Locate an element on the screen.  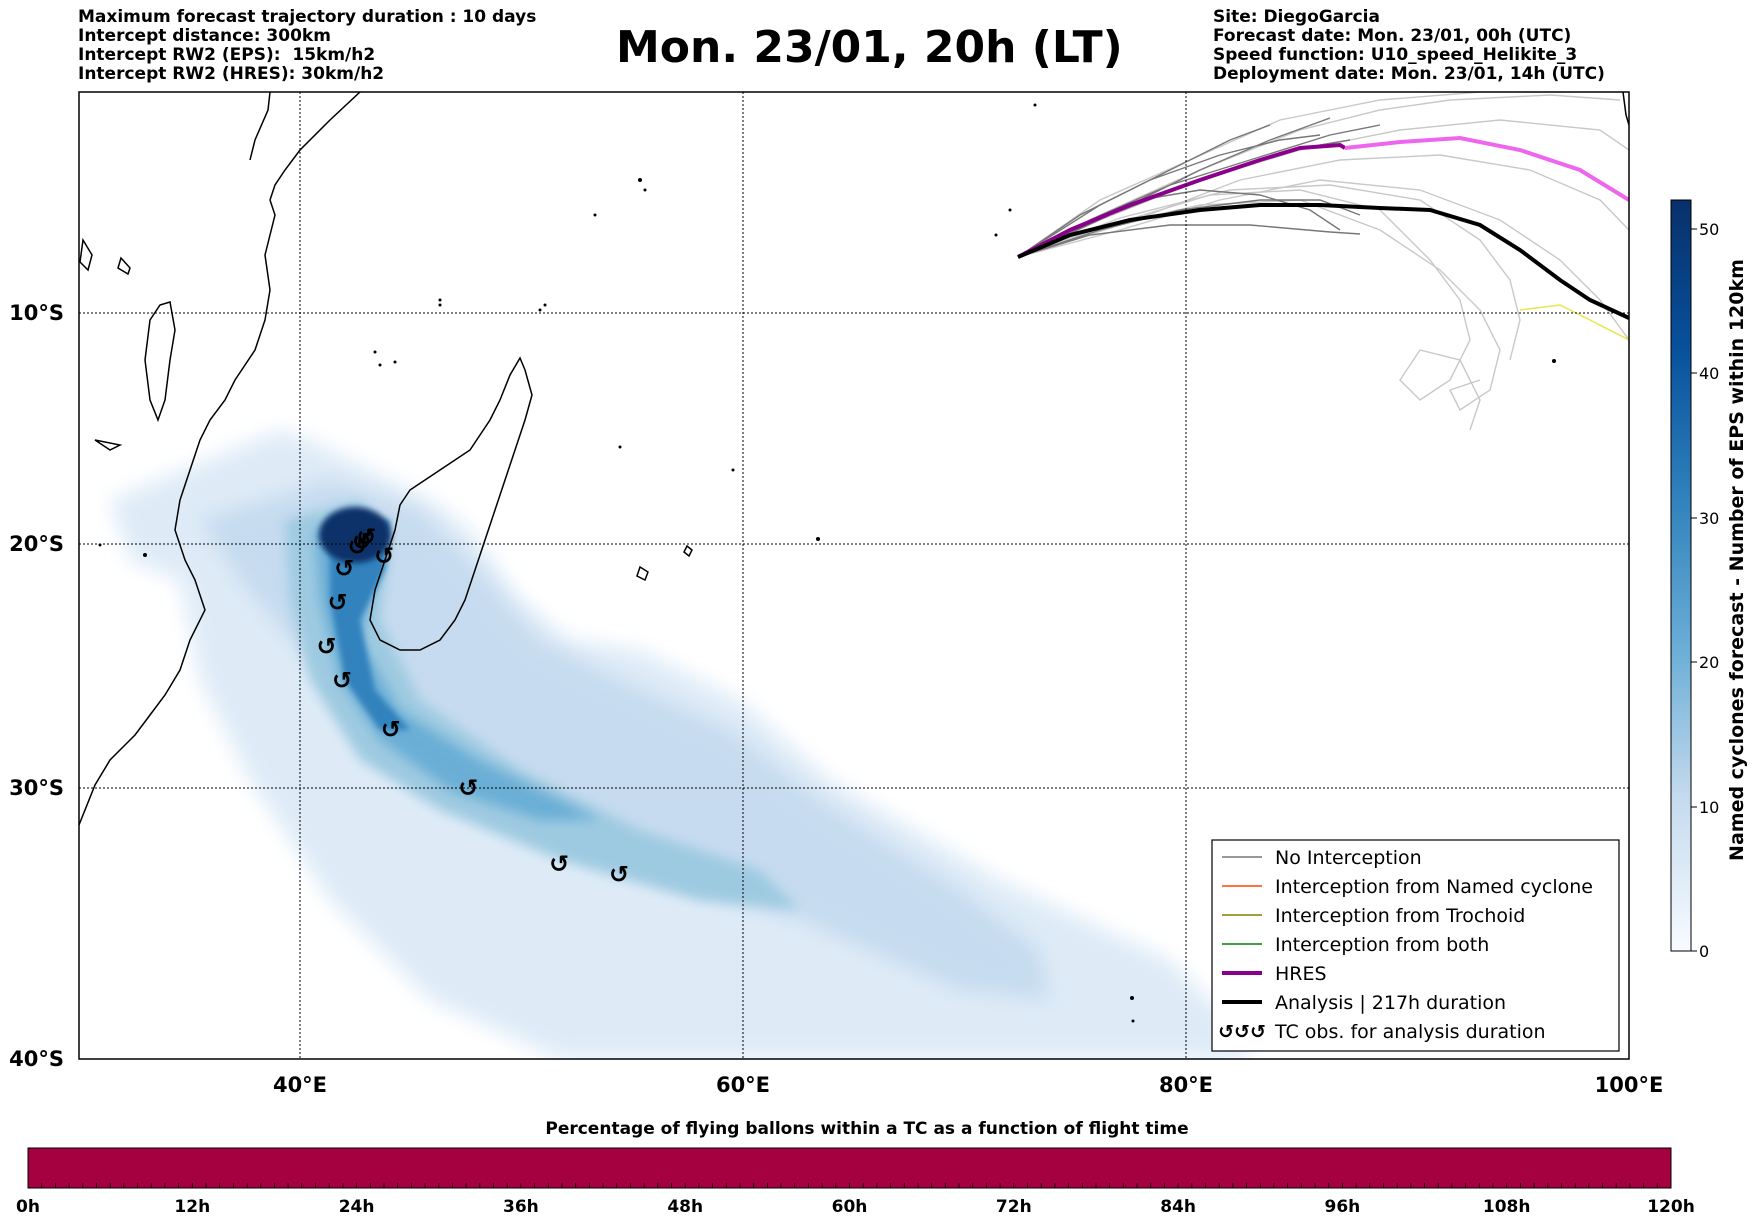
legend-label: Interception from Trochoid is located at coordinates (1400, 916).